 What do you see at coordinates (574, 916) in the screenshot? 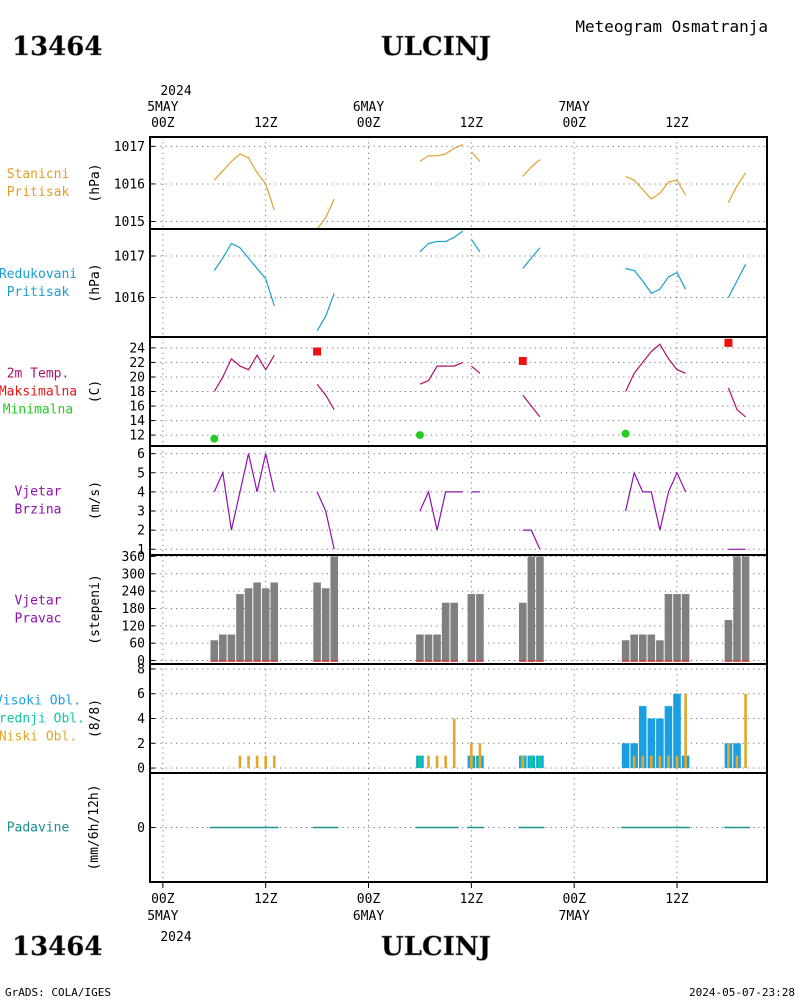
I see `bottom-day-label: 7MAY` at bounding box center [574, 916].